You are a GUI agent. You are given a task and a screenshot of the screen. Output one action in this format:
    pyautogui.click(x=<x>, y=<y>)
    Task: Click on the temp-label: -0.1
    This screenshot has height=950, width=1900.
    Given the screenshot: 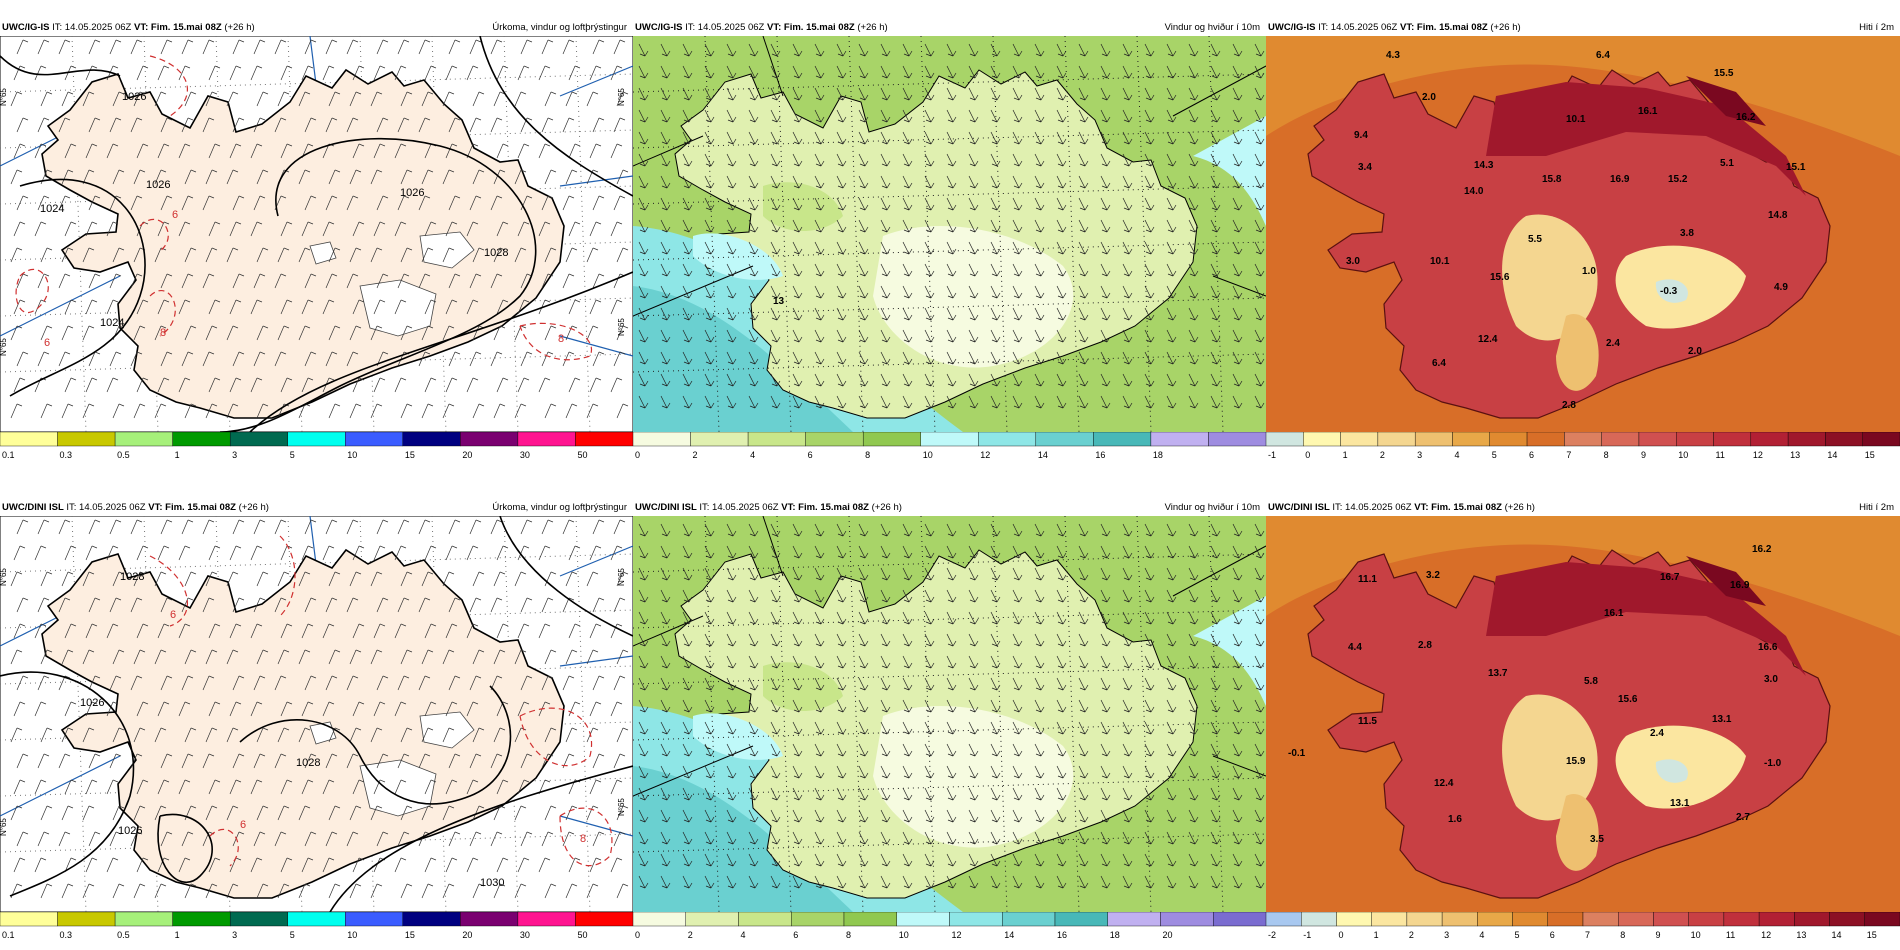 What is the action you would take?
    pyautogui.click(x=1297, y=753)
    